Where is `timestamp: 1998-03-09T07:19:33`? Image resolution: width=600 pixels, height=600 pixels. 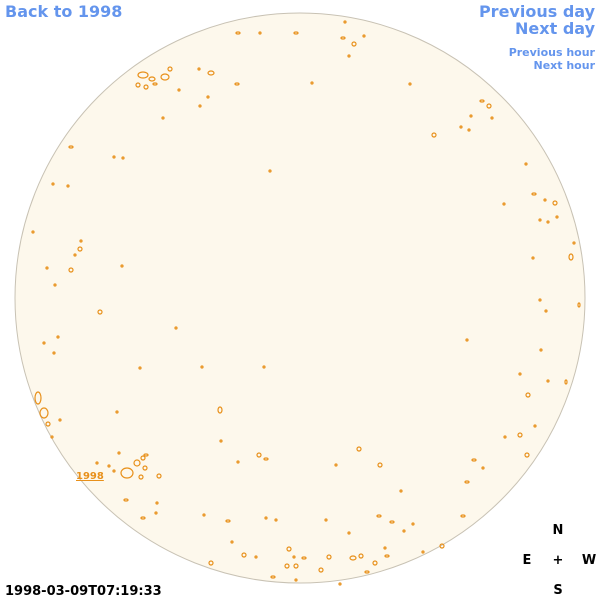 timestamp: 1998-03-09T07:19:33 is located at coordinates (83, 591).